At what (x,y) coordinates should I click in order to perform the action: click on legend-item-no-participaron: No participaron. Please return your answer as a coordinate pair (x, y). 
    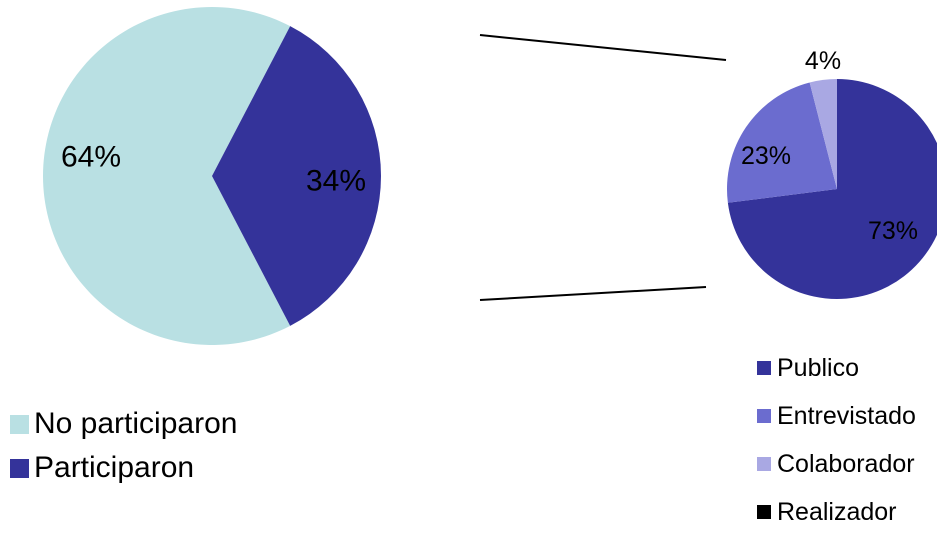
    Looking at the image, I should click on (123, 424).